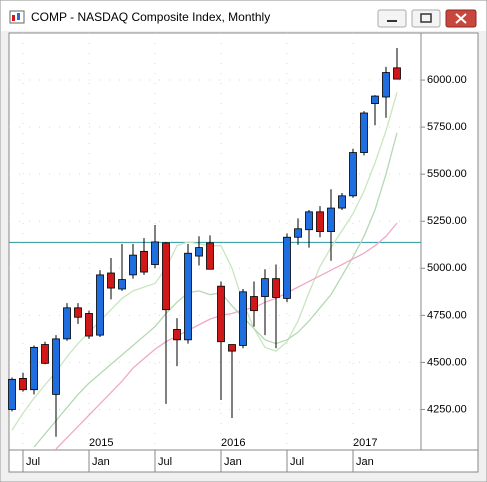 This screenshot has height=482, width=487. What do you see at coordinates (449, 241) in the screenshot?
I see `price-axis` at bounding box center [449, 241].